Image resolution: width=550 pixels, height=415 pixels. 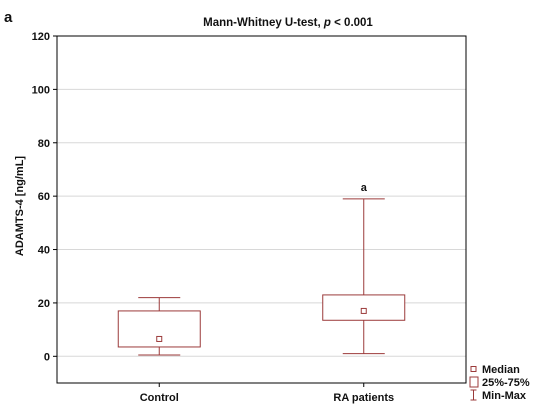 What do you see at coordinates (352, 23) in the screenshot?
I see `title-suffix: < 0.001` at bounding box center [352, 23].